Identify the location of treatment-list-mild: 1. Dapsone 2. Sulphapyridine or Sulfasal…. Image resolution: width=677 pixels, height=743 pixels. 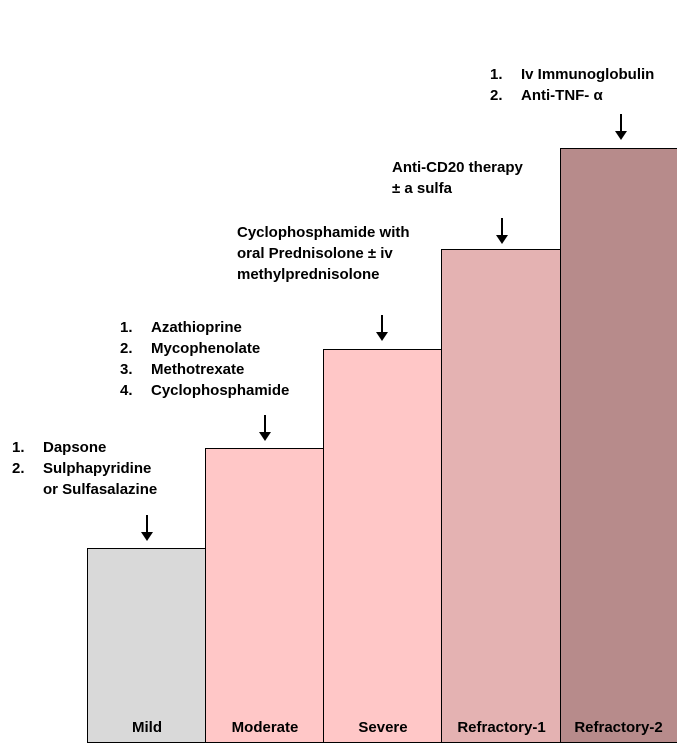
(84, 468).